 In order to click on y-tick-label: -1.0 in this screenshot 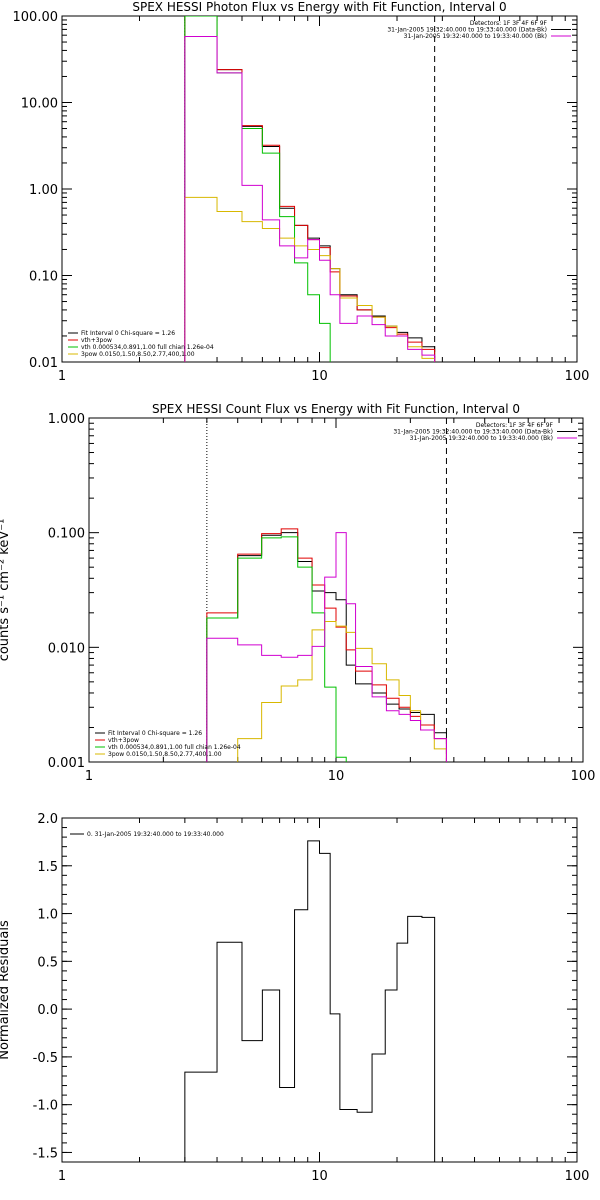, I will do `click(45, 1106)`.